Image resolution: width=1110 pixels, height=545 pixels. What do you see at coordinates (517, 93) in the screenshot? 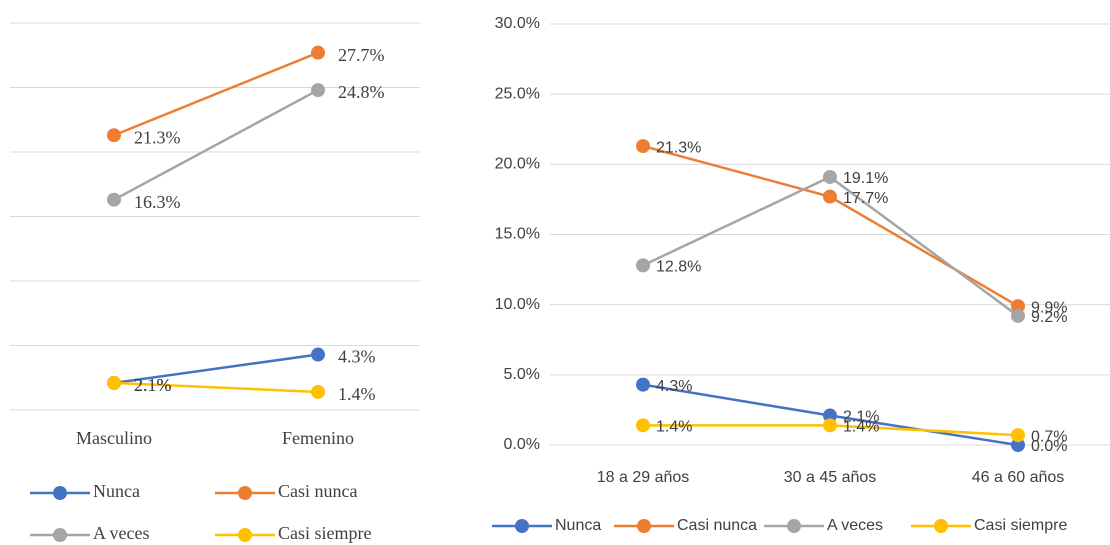
I see `y-tick-label: 25.0%` at bounding box center [517, 93].